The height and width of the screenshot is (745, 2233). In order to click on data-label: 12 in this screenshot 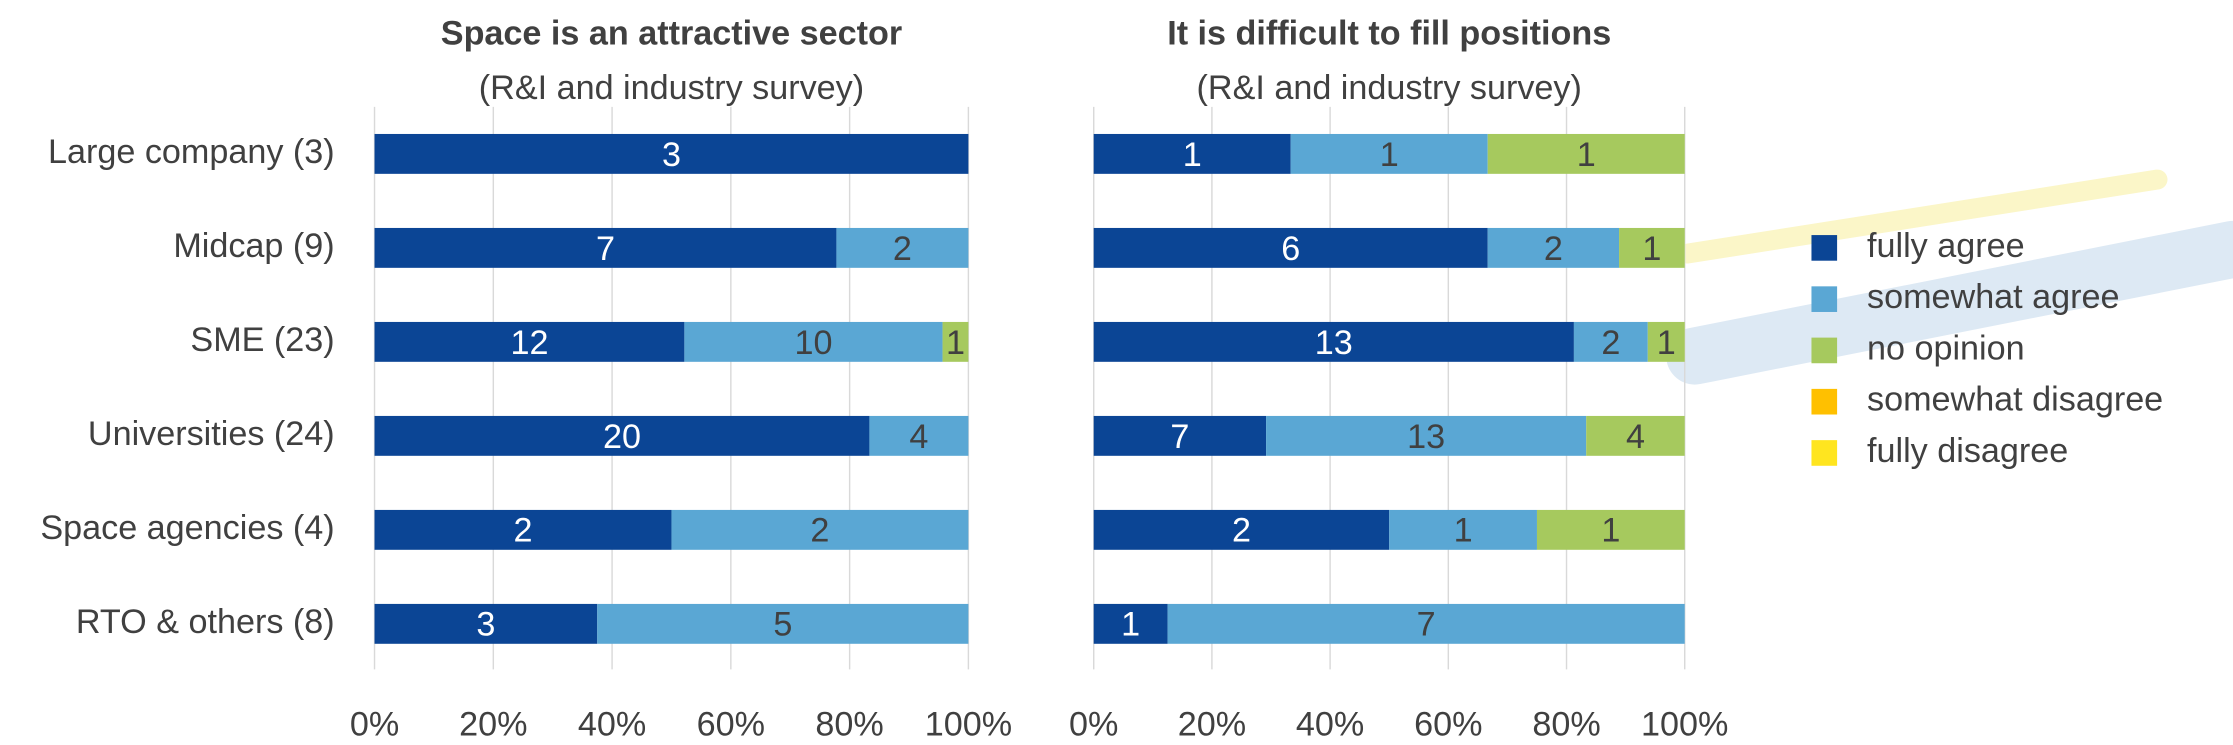, I will do `click(529, 343)`.